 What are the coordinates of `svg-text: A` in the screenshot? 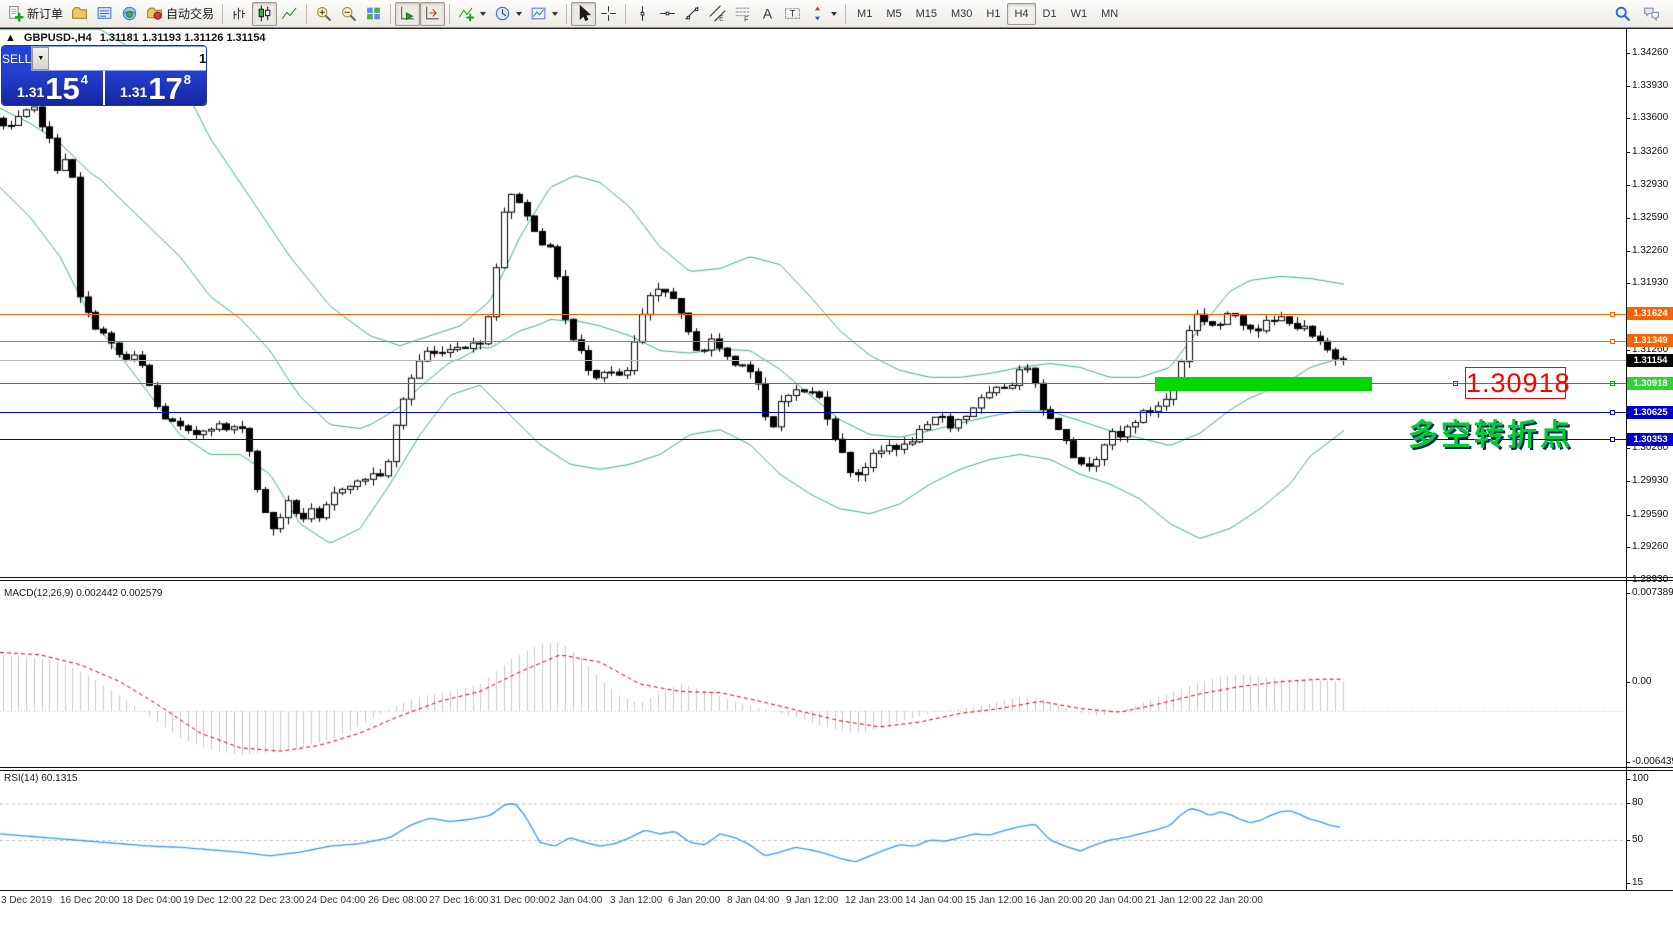 It's located at (768, 13).